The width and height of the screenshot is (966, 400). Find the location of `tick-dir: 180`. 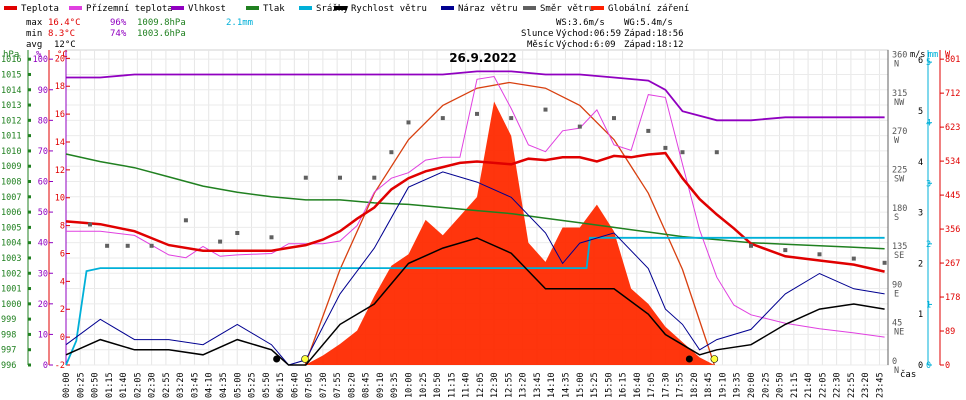

tick-dir: 180 is located at coordinates (899, 209).